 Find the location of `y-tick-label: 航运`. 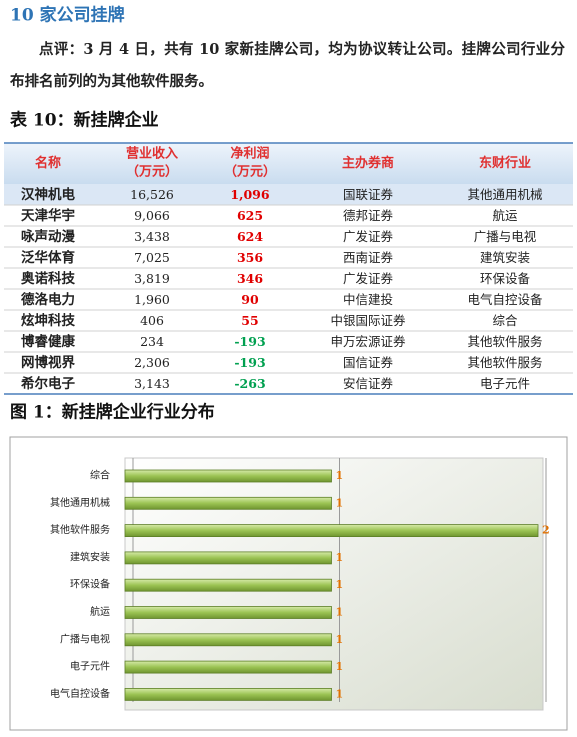

y-tick-label: 航运 is located at coordinates (100, 611).